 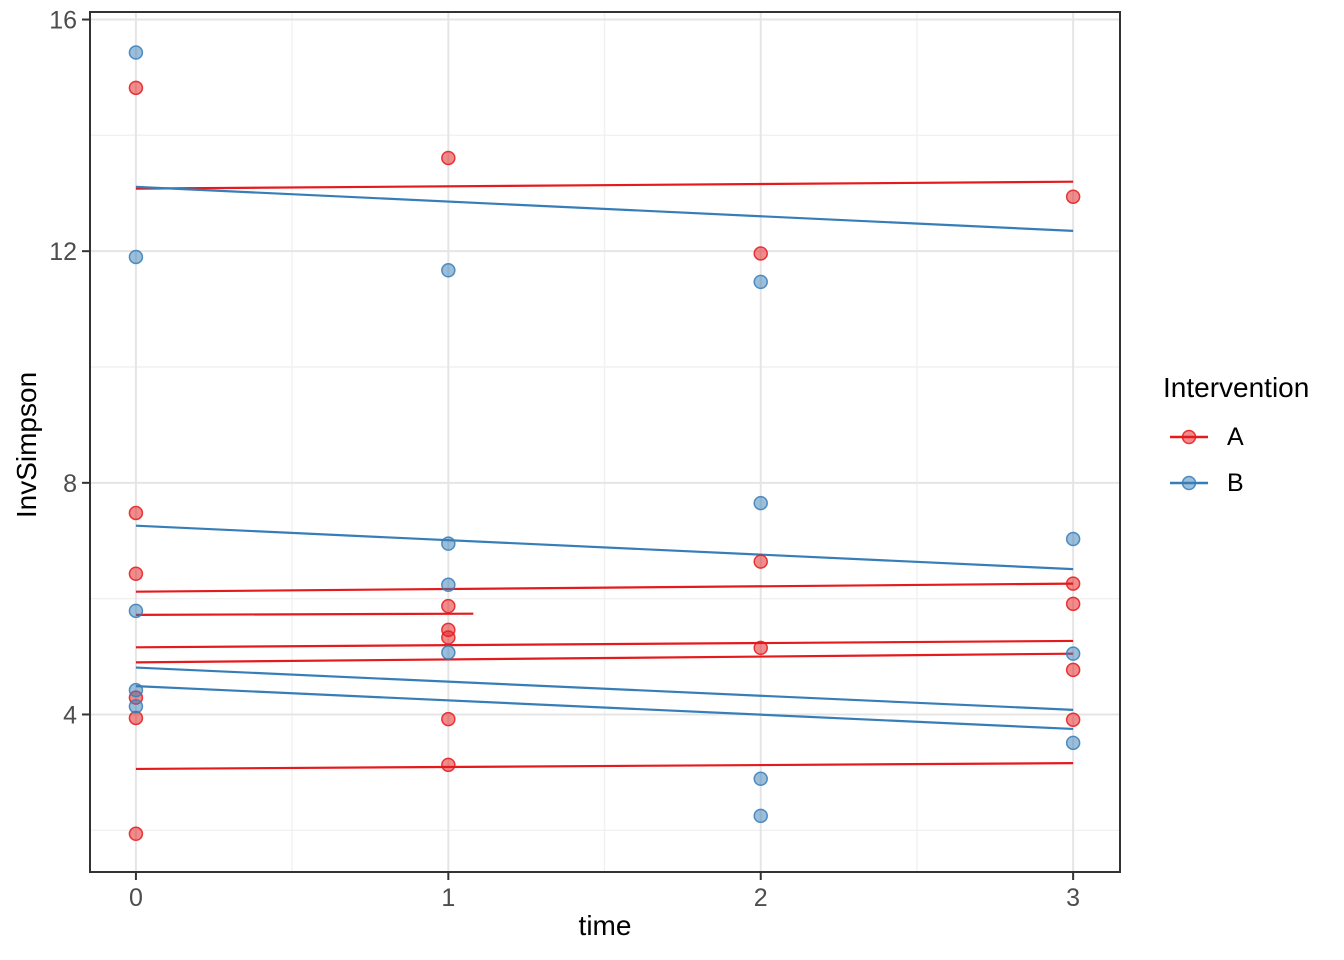 What do you see at coordinates (136, 898) in the screenshot?
I see `x-tick-label: 0` at bounding box center [136, 898].